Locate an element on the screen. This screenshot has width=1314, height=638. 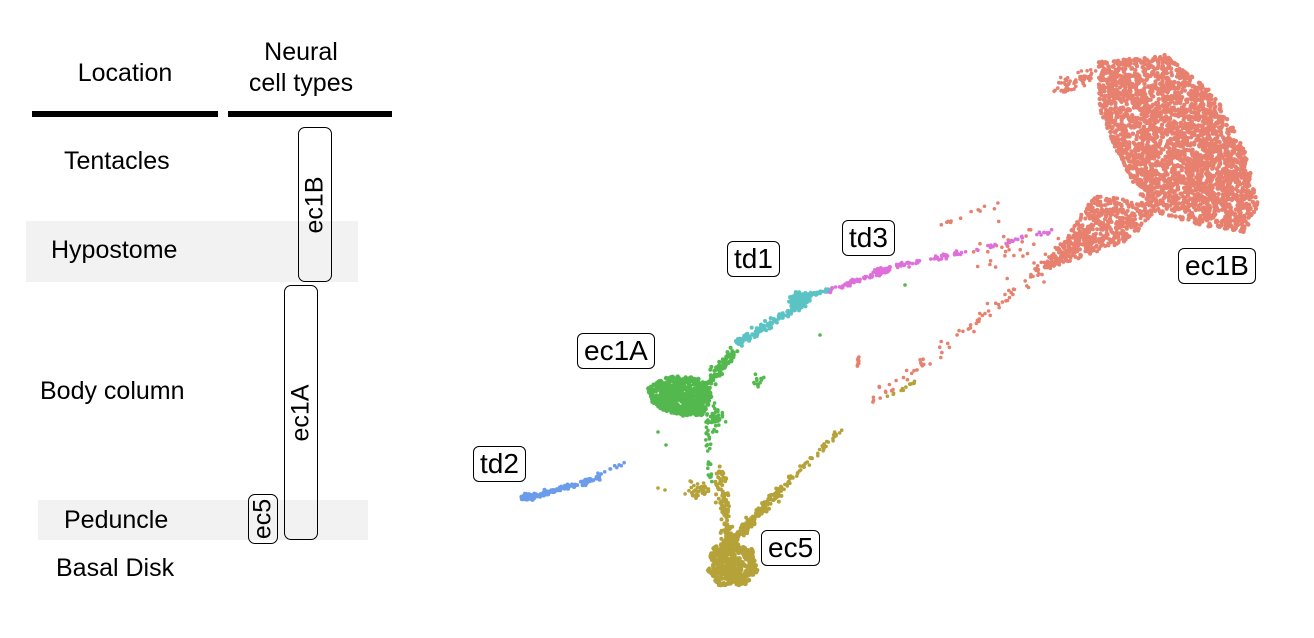
location-basal-disk: Basal Disk is located at coordinates (115, 568).